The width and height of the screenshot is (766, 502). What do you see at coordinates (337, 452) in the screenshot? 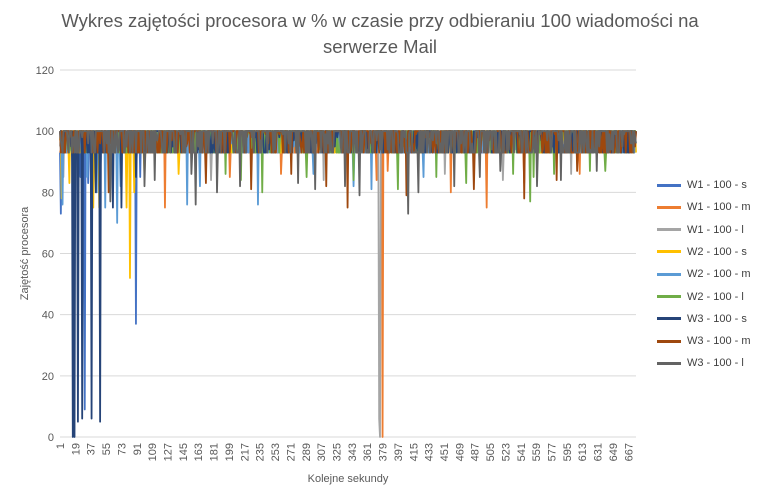
I see `x-tick-label: 325` at bounding box center [337, 452].